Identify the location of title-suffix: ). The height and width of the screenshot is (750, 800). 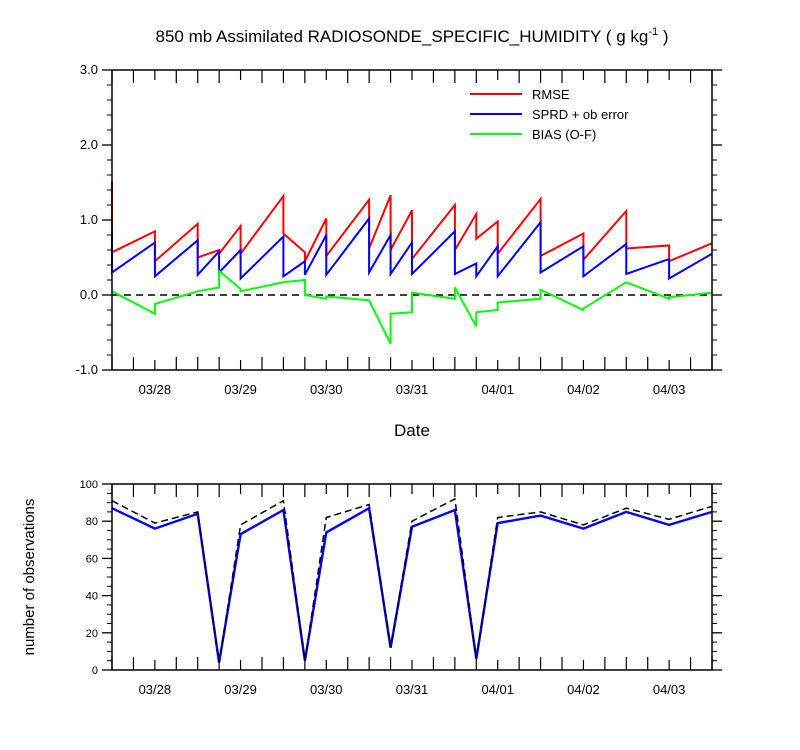
(663, 36).